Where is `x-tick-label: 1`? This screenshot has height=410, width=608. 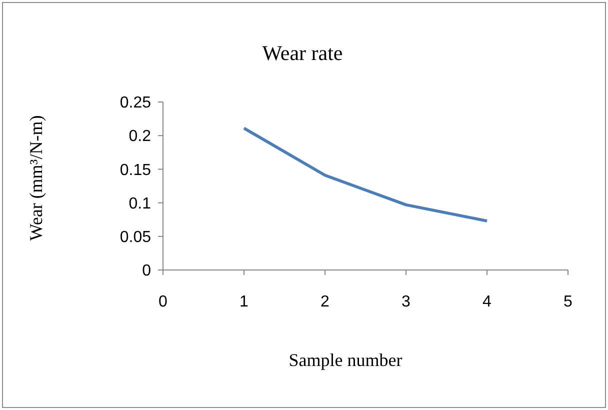
x-tick-label: 1 is located at coordinates (244, 302).